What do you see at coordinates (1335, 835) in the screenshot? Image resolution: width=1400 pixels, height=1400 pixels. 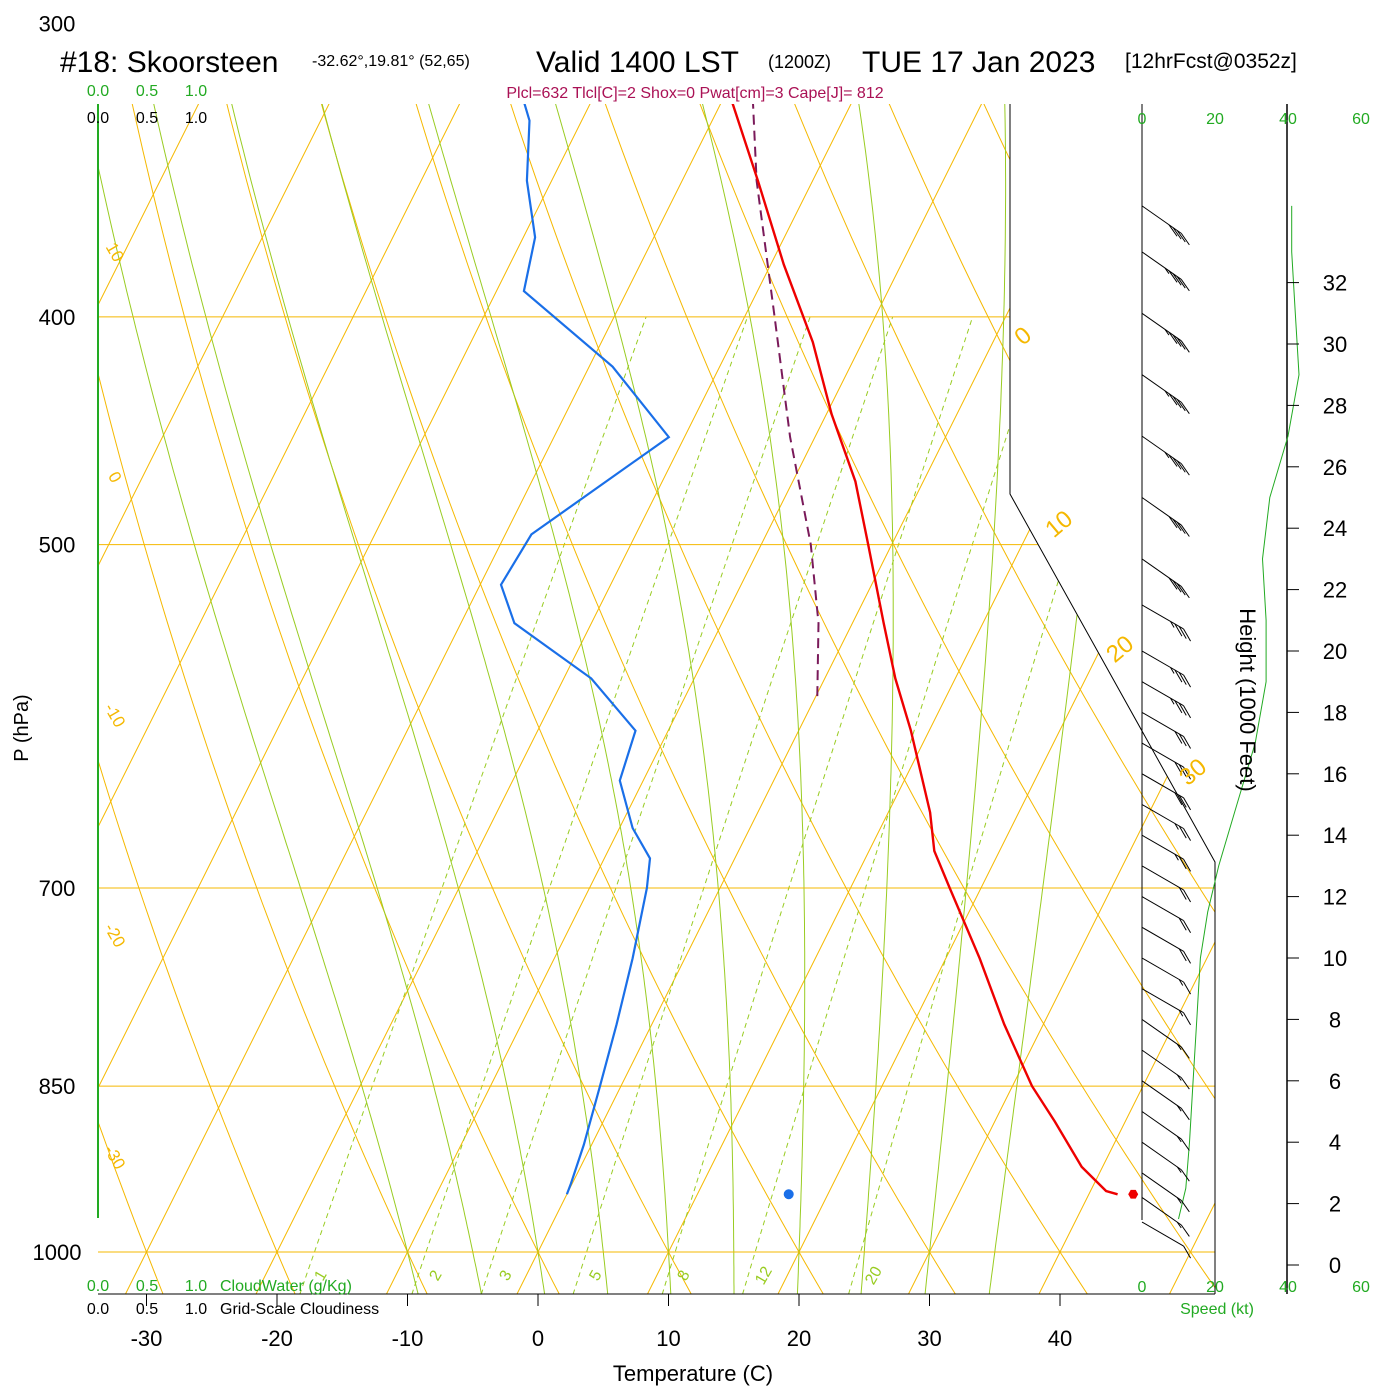 I see `height-tick-label: 14` at bounding box center [1335, 835].